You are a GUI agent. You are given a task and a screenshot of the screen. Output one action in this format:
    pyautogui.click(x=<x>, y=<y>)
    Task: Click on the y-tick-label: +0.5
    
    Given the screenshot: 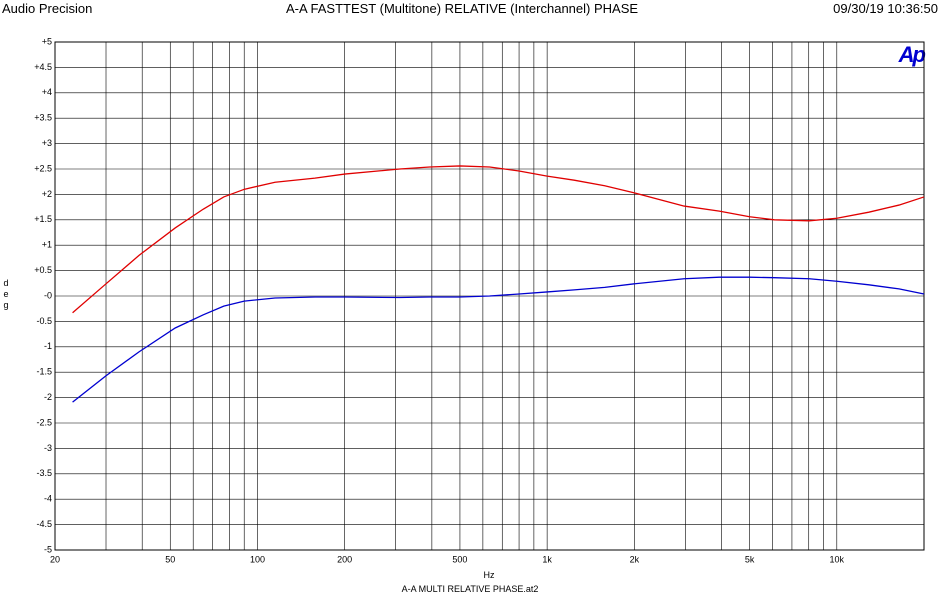 What is the action you would take?
    pyautogui.click(x=43, y=270)
    